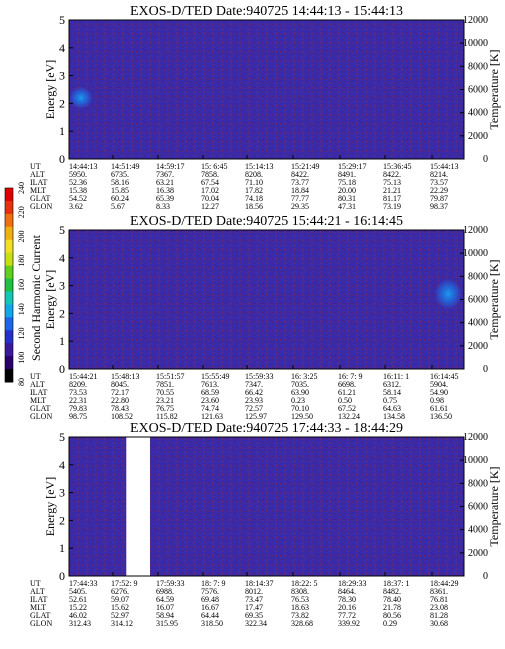 The width and height of the screenshot is (505, 649). I want to click on ephemeris-value: 30.68, so click(439, 623).